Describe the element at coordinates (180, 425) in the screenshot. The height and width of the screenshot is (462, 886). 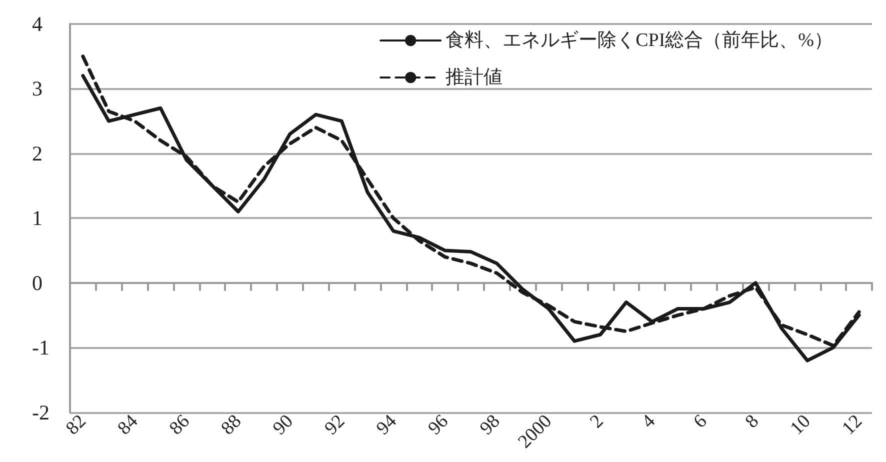
I see `x-tick-label: 86` at that location.